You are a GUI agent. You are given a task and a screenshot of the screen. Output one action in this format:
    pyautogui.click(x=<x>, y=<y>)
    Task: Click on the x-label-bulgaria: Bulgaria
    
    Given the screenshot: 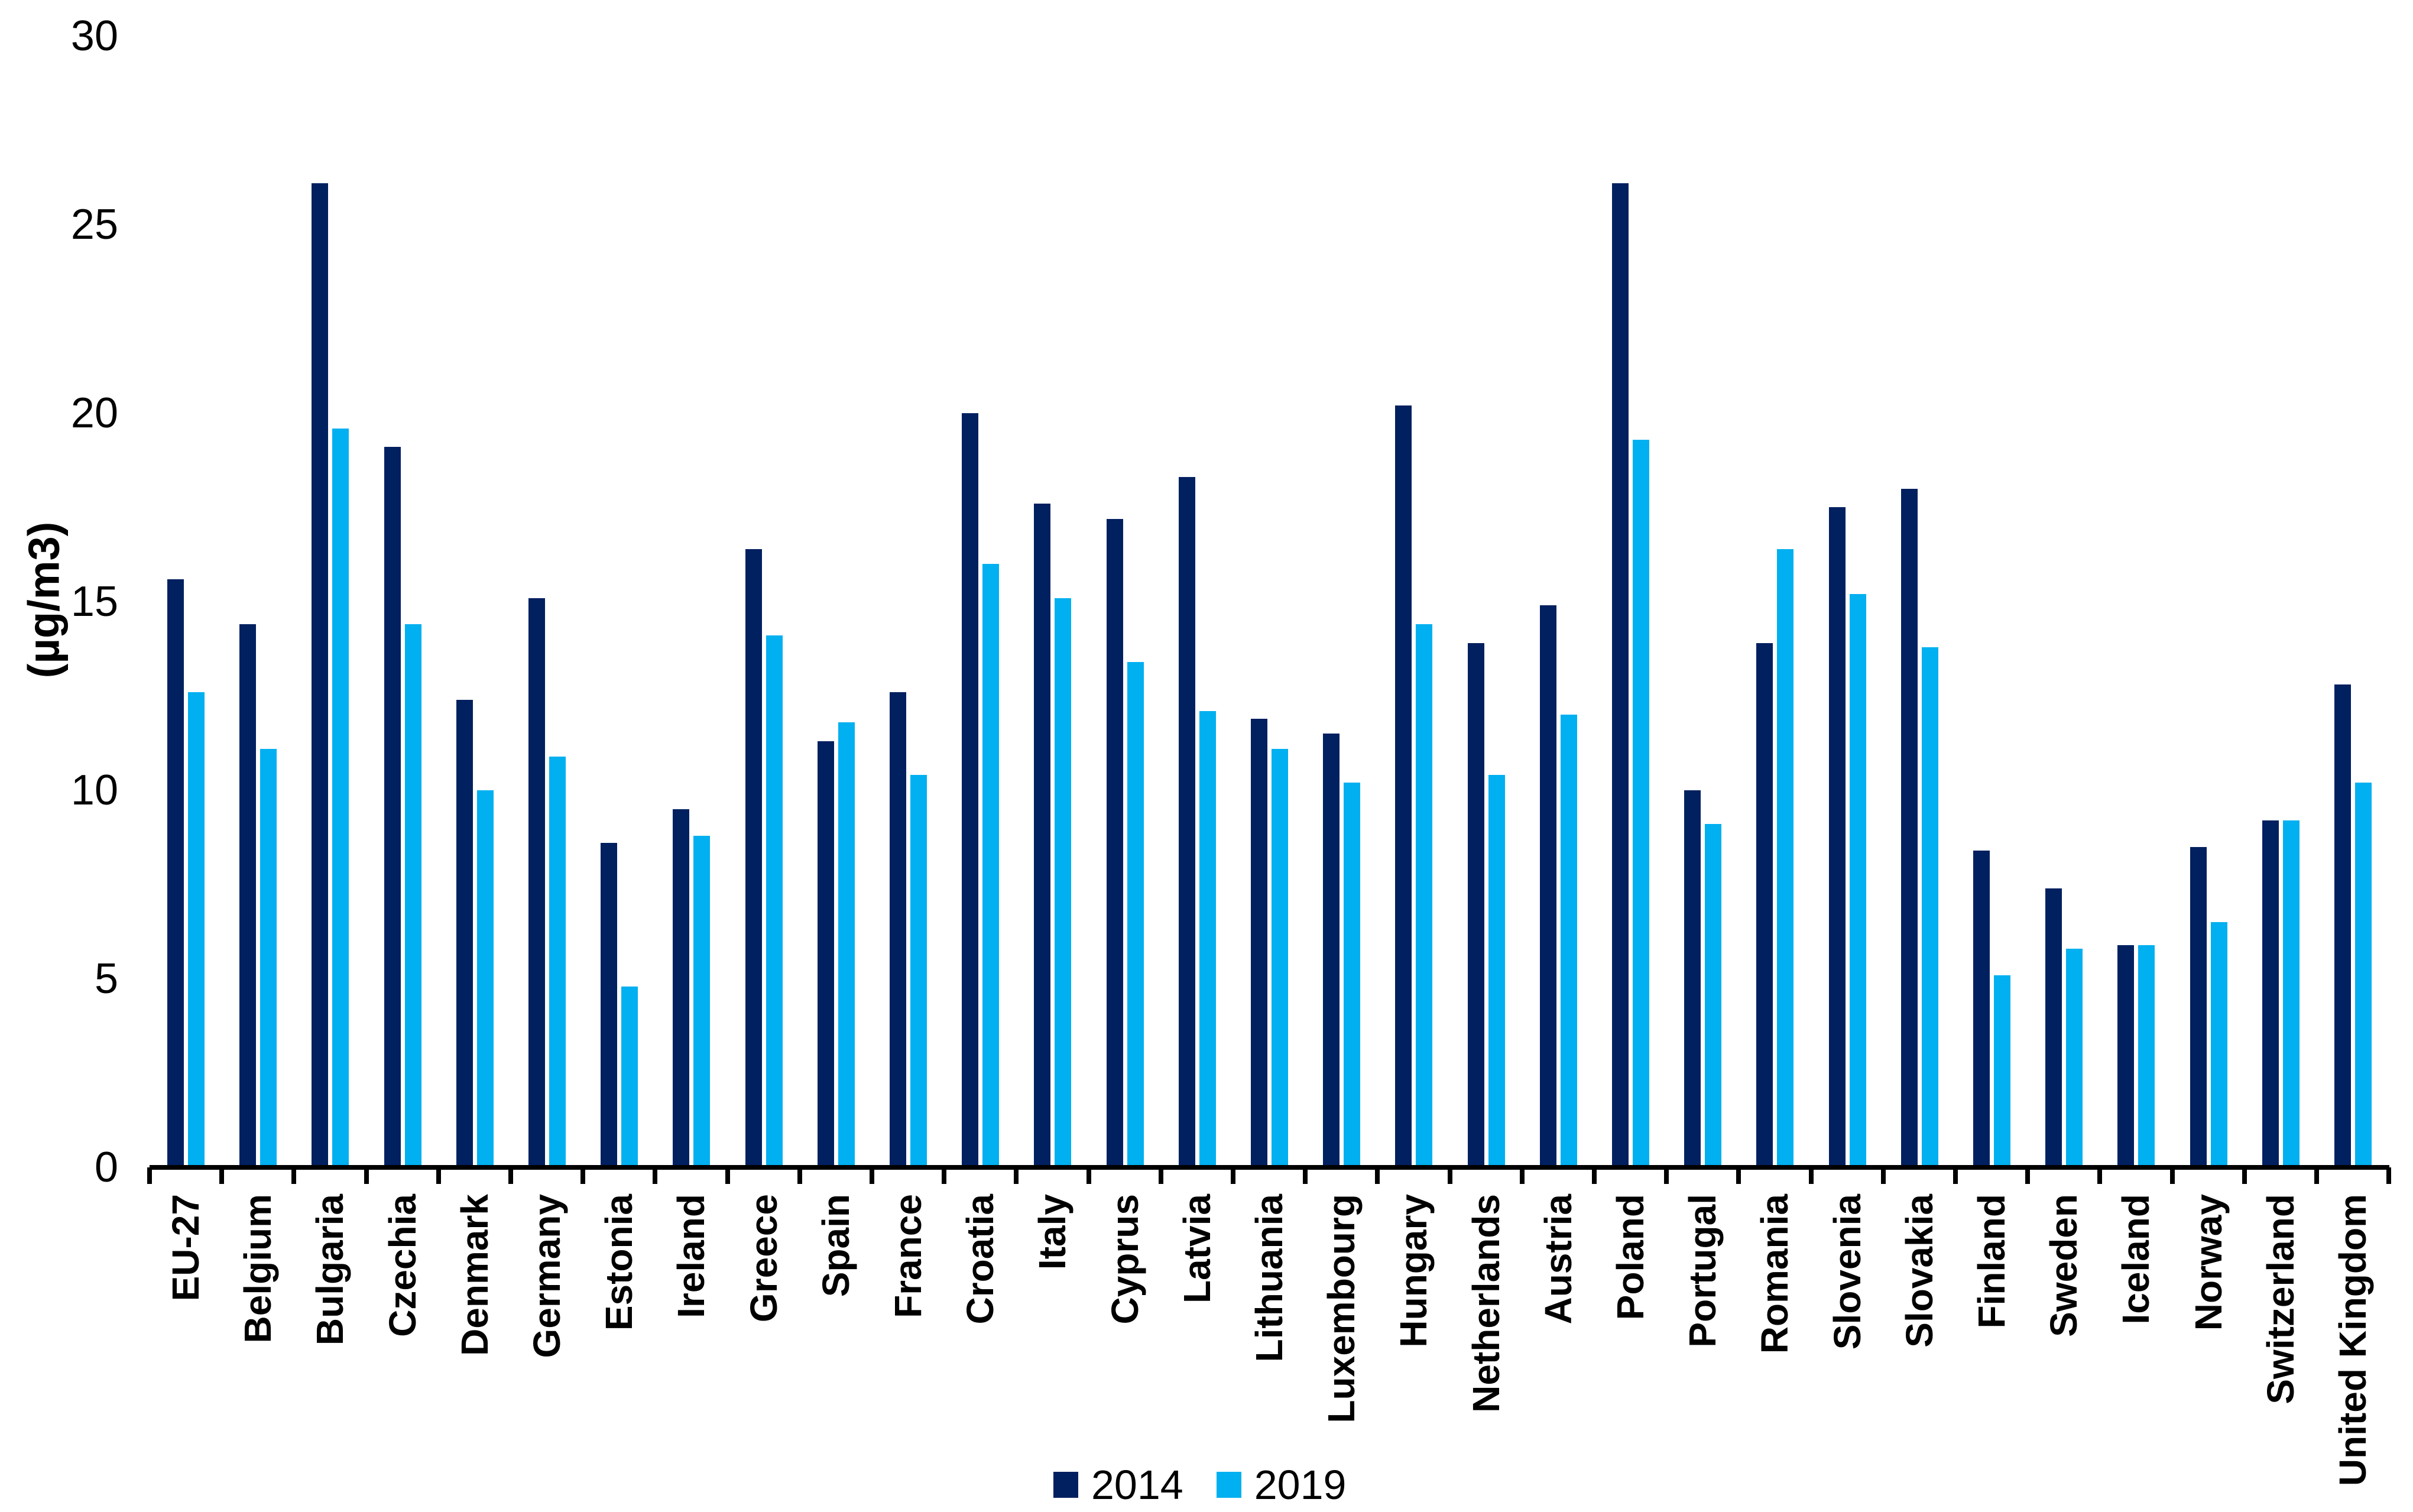 What is the action you would take?
    pyautogui.click(x=330, y=1270)
    